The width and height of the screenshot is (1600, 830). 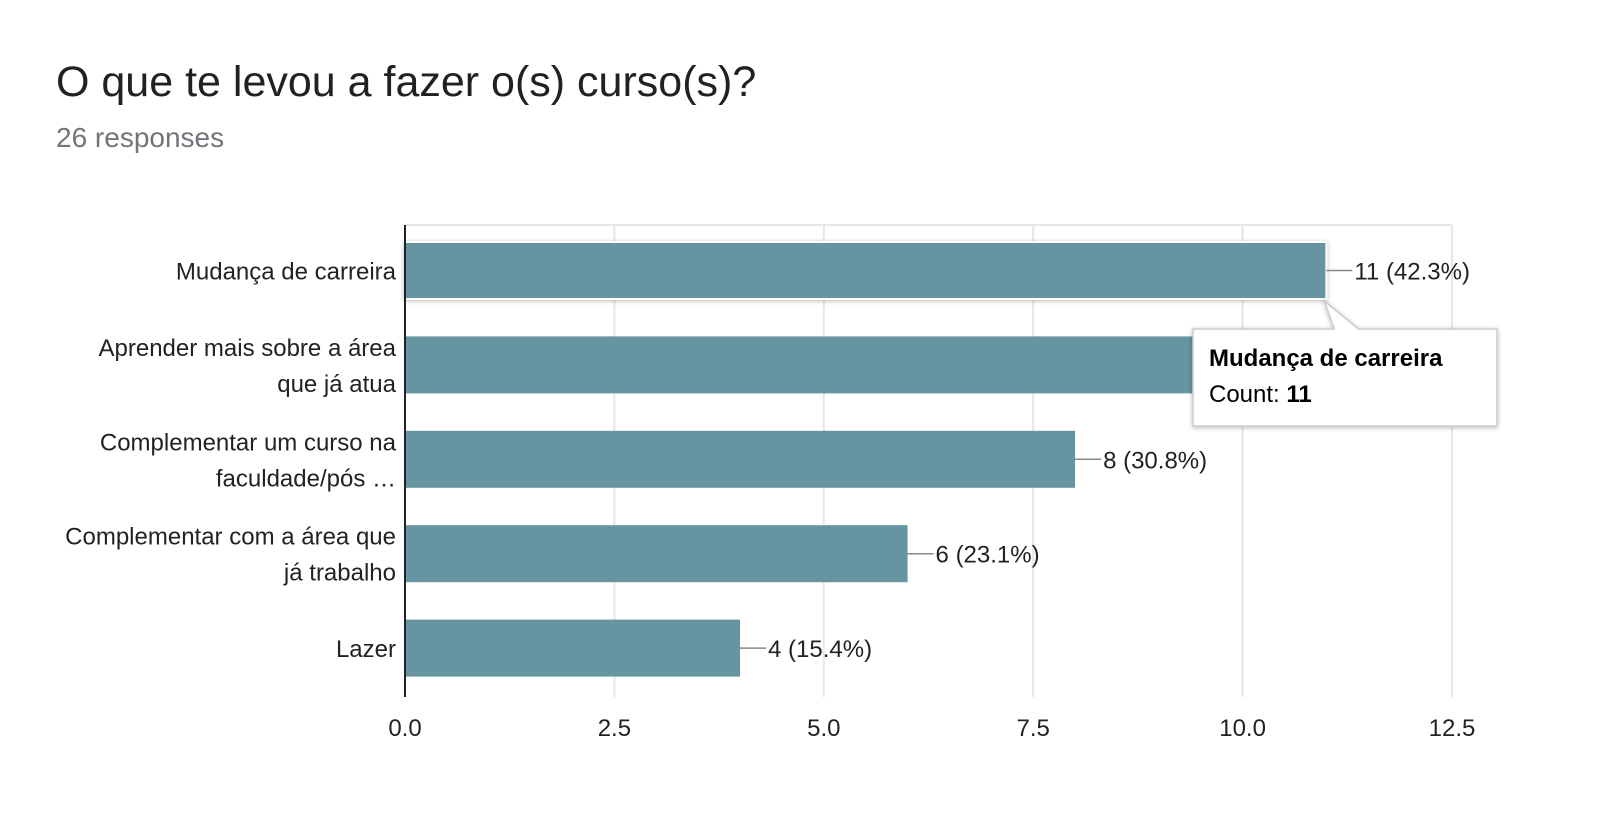 I want to click on tooltip: Mudança de carreira Count: 11, so click(x=1345, y=362).